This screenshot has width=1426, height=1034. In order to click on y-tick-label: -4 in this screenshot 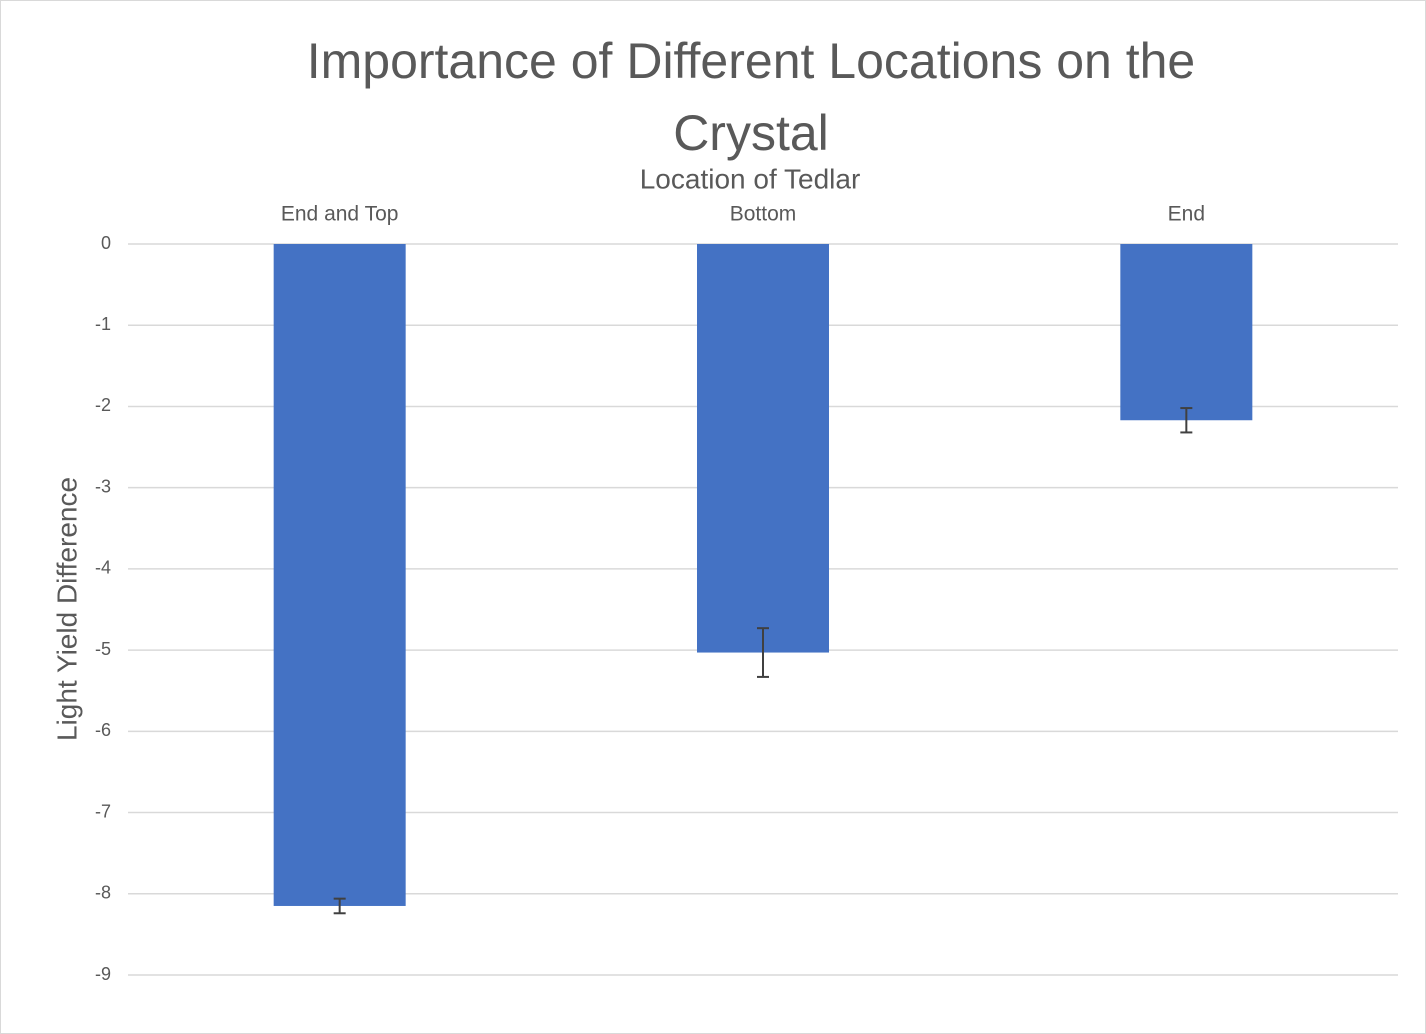, I will do `click(103, 568)`.